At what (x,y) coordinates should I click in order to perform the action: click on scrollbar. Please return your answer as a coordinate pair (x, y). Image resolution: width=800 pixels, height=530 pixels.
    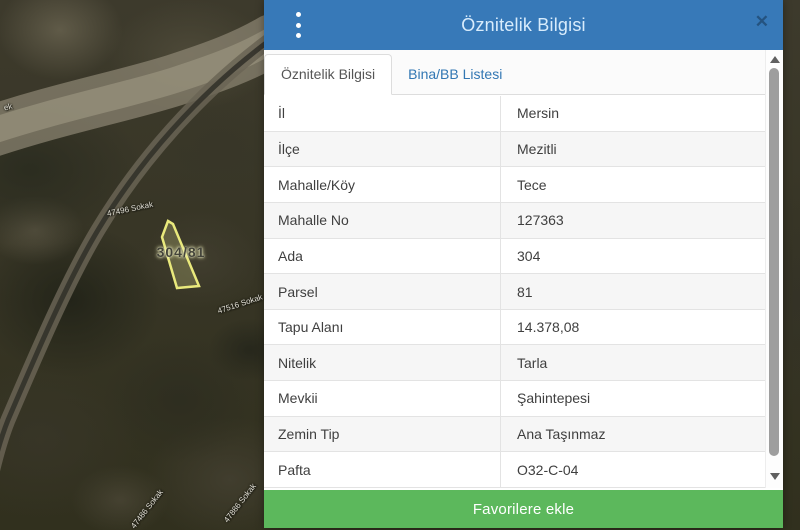
    Looking at the image, I should click on (774, 269).